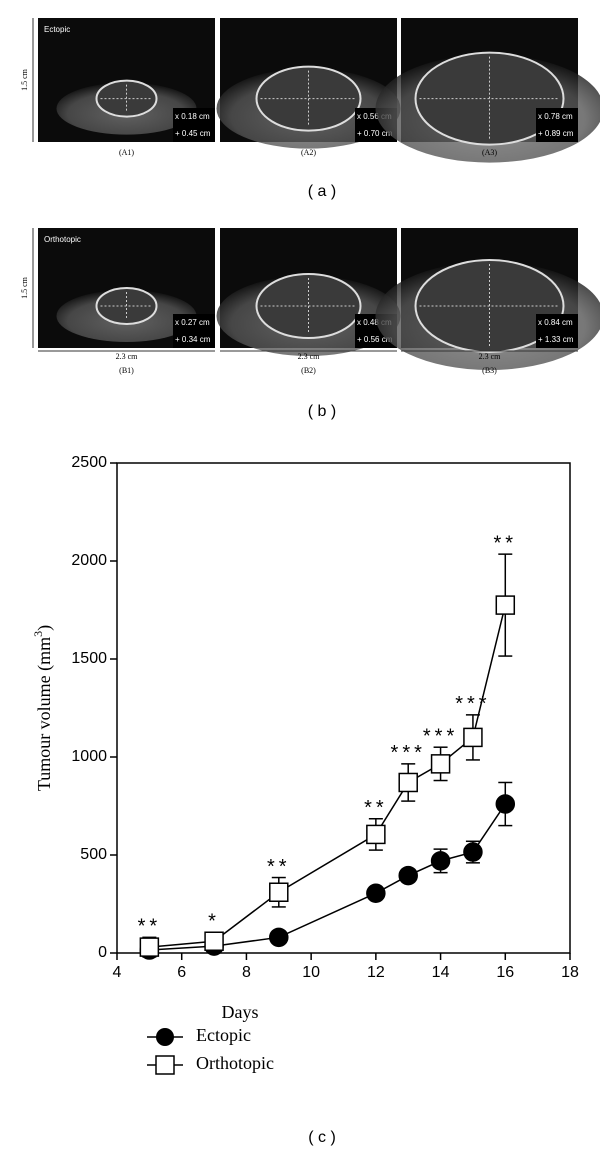 This screenshot has width=600, height=1158. Describe the element at coordinates (489, 152) in the screenshot. I see `image-caption: (A3)` at that location.